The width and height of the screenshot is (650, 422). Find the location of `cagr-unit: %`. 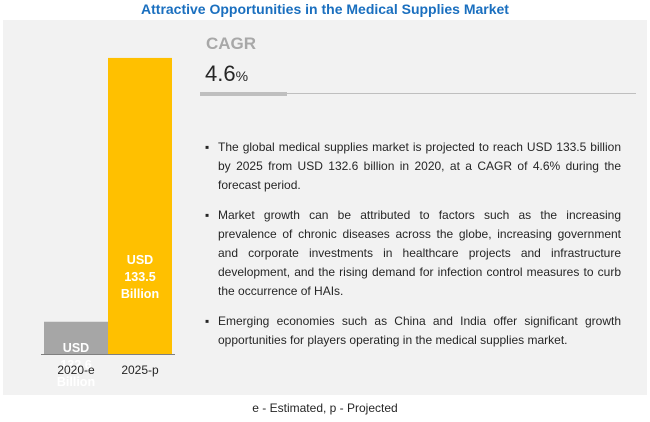

cagr-unit: % is located at coordinates (242, 76).